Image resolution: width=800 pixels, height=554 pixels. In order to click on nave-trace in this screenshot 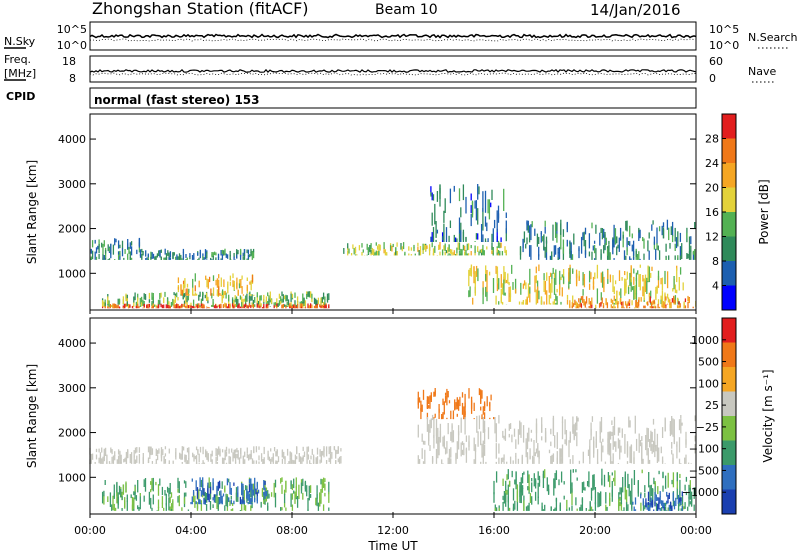, I will do `click(393, 74)`.